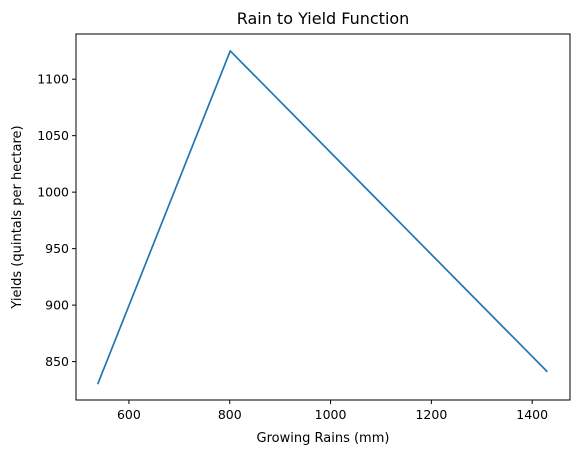 The height and width of the screenshot is (455, 580). Describe the element at coordinates (323, 438) in the screenshot. I see `x-axis-label: Growing Rains (mm)` at that location.